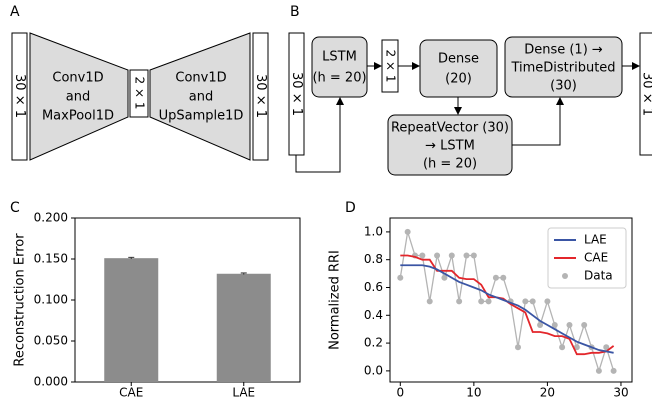 This screenshot has height=397, width=652. I want to click on input-box, so click(19, 96).